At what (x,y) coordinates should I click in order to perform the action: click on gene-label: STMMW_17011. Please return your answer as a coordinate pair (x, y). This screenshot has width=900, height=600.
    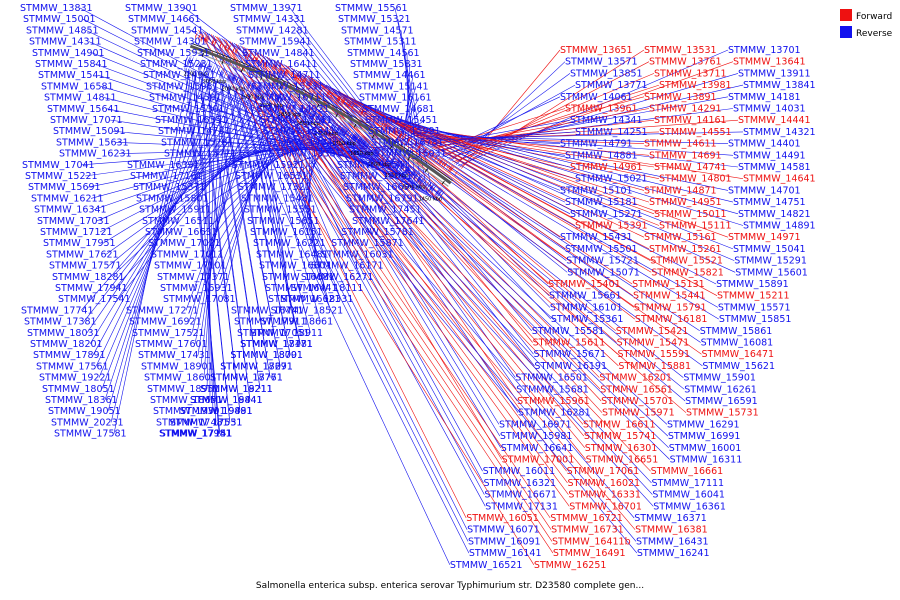
    Looking at the image, I should click on (187, 254).